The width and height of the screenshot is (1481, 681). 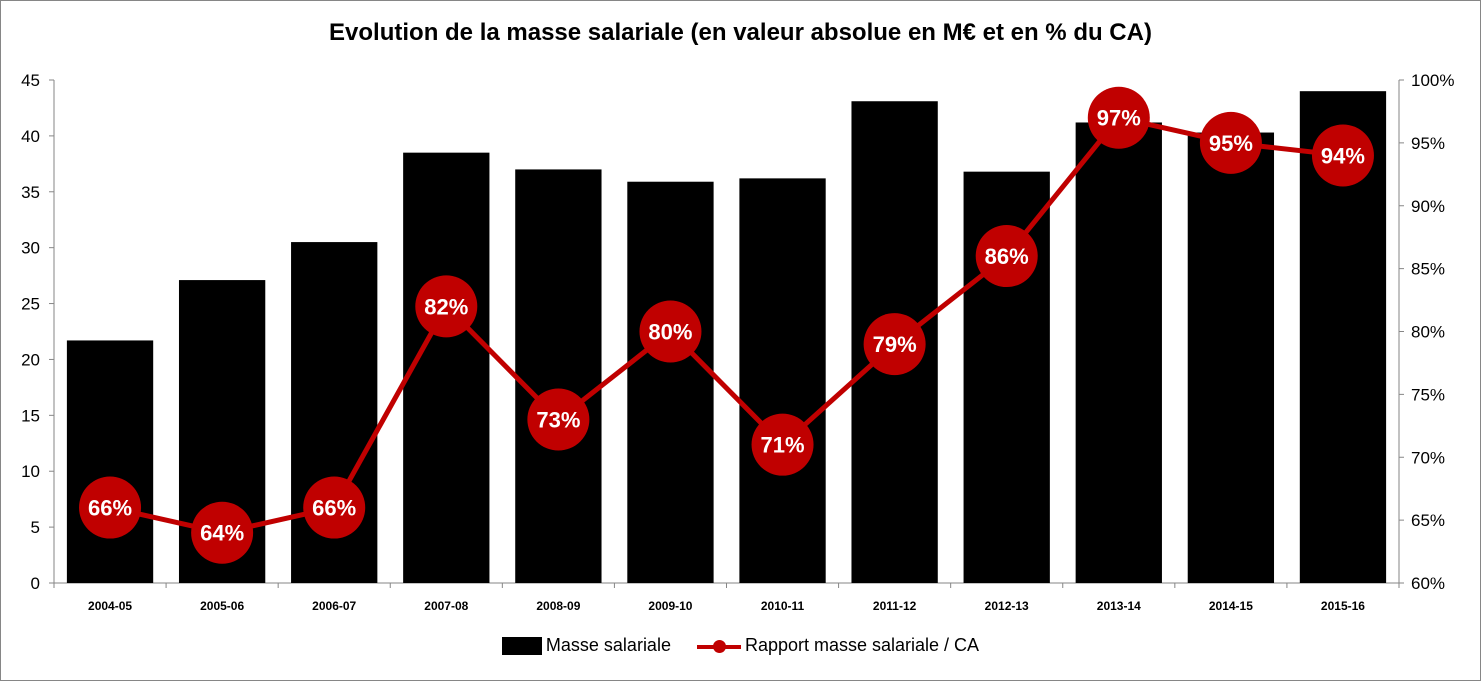 What do you see at coordinates (30, 248) in the screenshot?
I see `left-tick-label: 30` at bounding box center [30, 248].